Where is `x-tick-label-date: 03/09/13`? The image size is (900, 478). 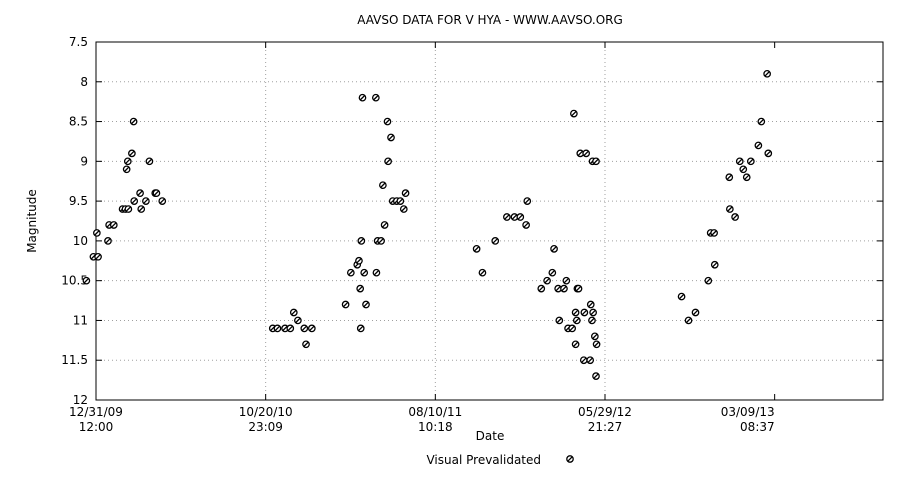 x-tick-label-date: 03/09/13 is located at coordinates (748, 412).